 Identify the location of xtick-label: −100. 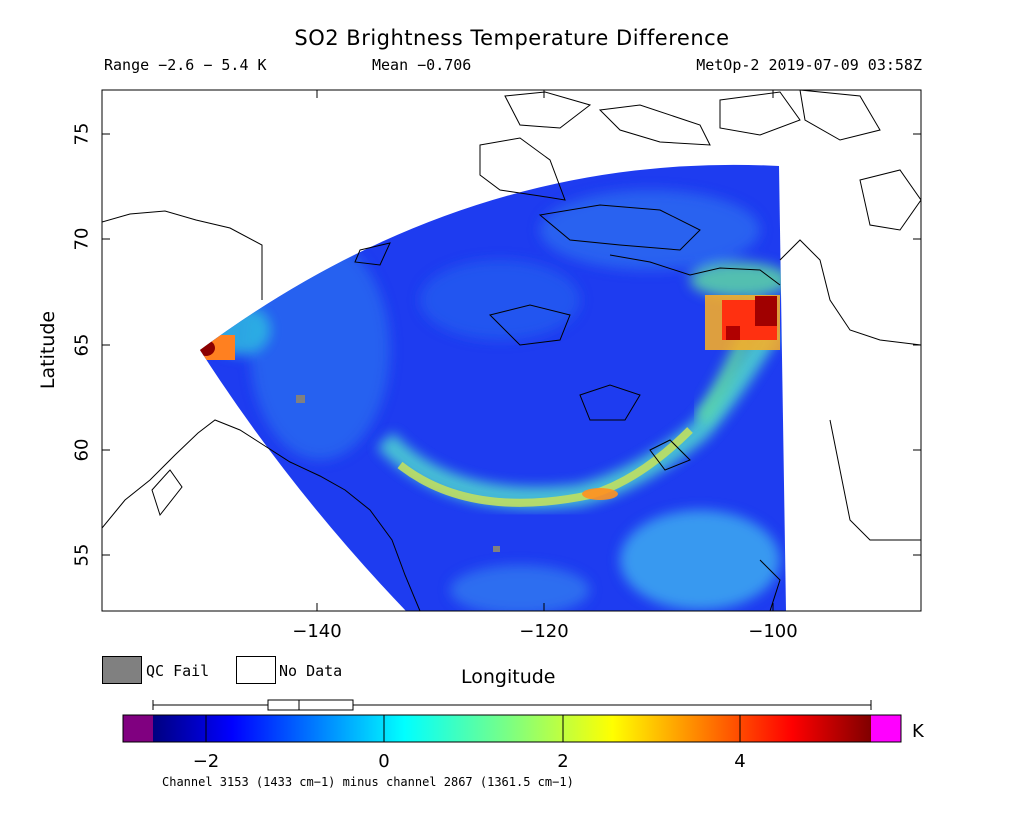
(773, 631).